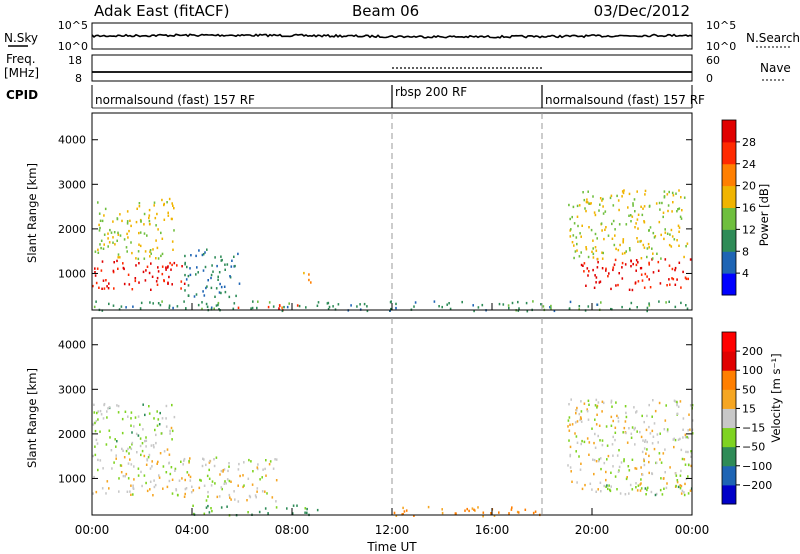  What do you see at coordinates (385, 11) in the screenshot?
I see `beam-title: Beam 06` at bounding box center [385, 11].